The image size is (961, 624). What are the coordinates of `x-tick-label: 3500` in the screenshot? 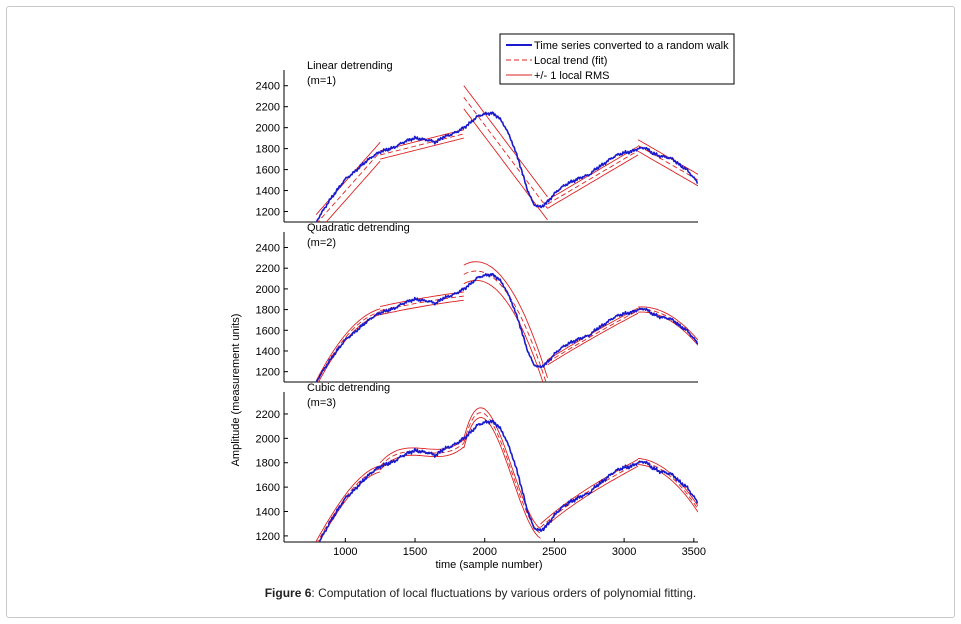 It's located at (694, 552).